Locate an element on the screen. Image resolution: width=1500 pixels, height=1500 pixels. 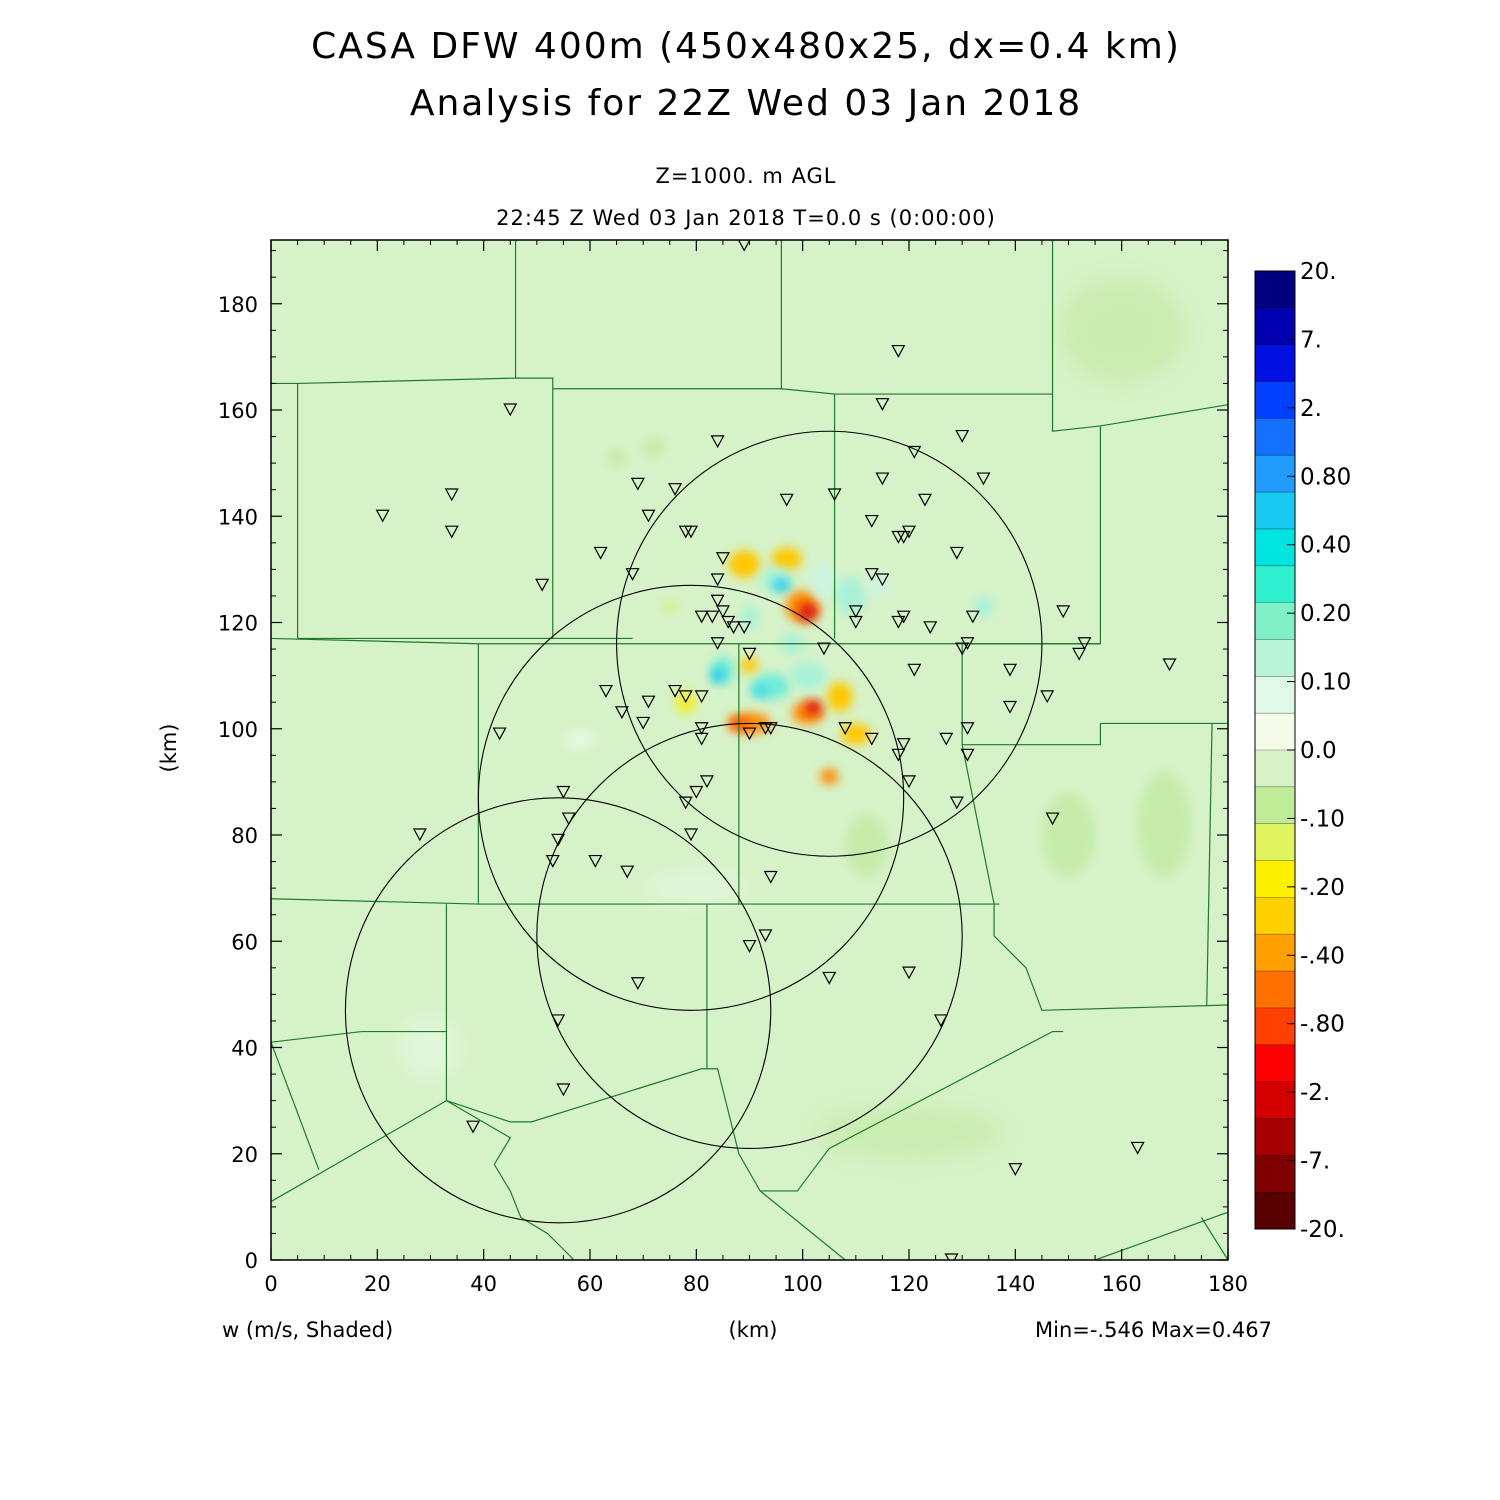
x-tick-label: 40 is located at coordinates (483, 1284).